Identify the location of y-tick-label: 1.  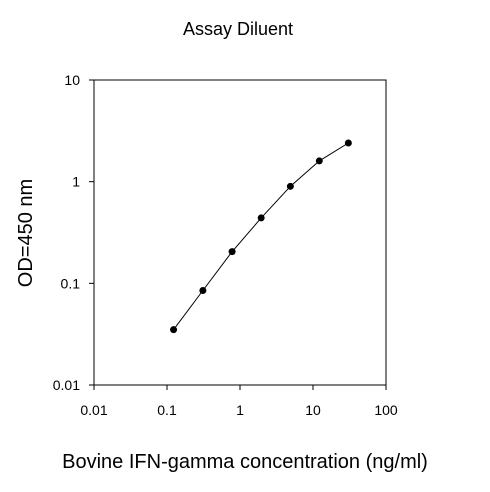
(76, 182).